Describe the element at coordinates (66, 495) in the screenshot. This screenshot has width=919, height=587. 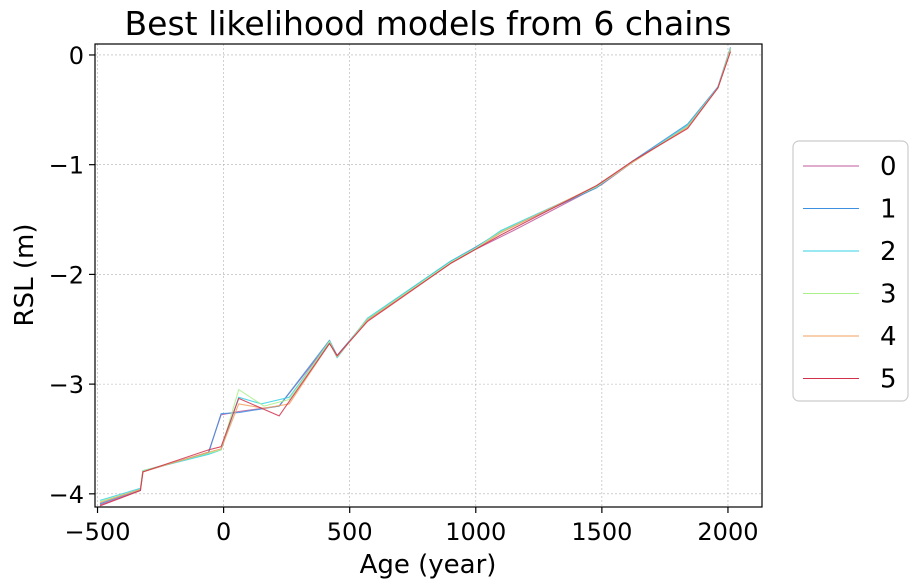
I see `y-tick-label: −4` at that location.